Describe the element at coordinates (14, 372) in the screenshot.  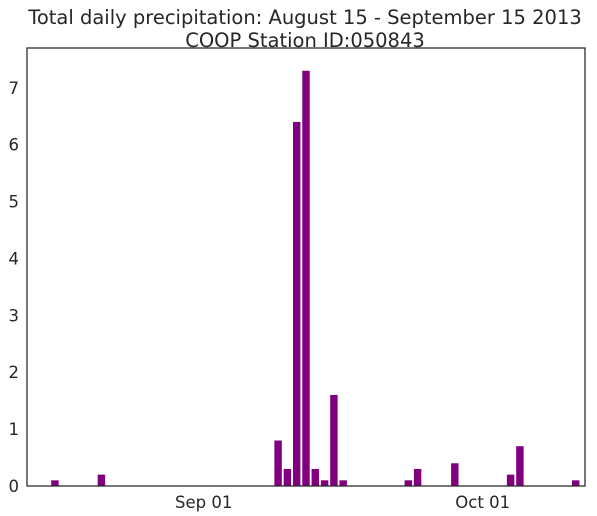
I see `y-tick-label: 2` at that location.